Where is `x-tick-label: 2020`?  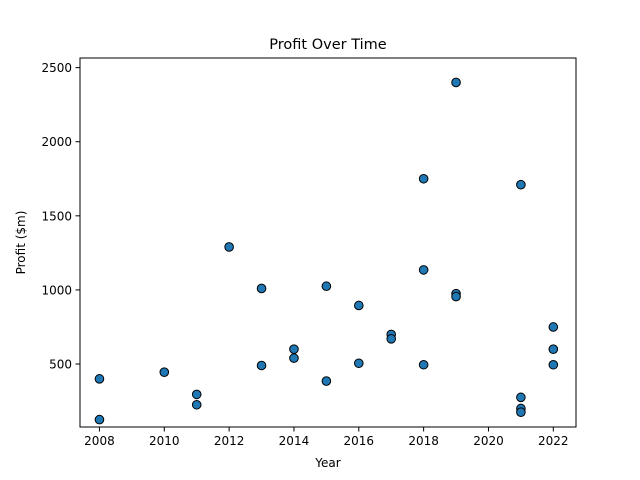
x-tick-label: 2020 is located at coordinates (488, 441).